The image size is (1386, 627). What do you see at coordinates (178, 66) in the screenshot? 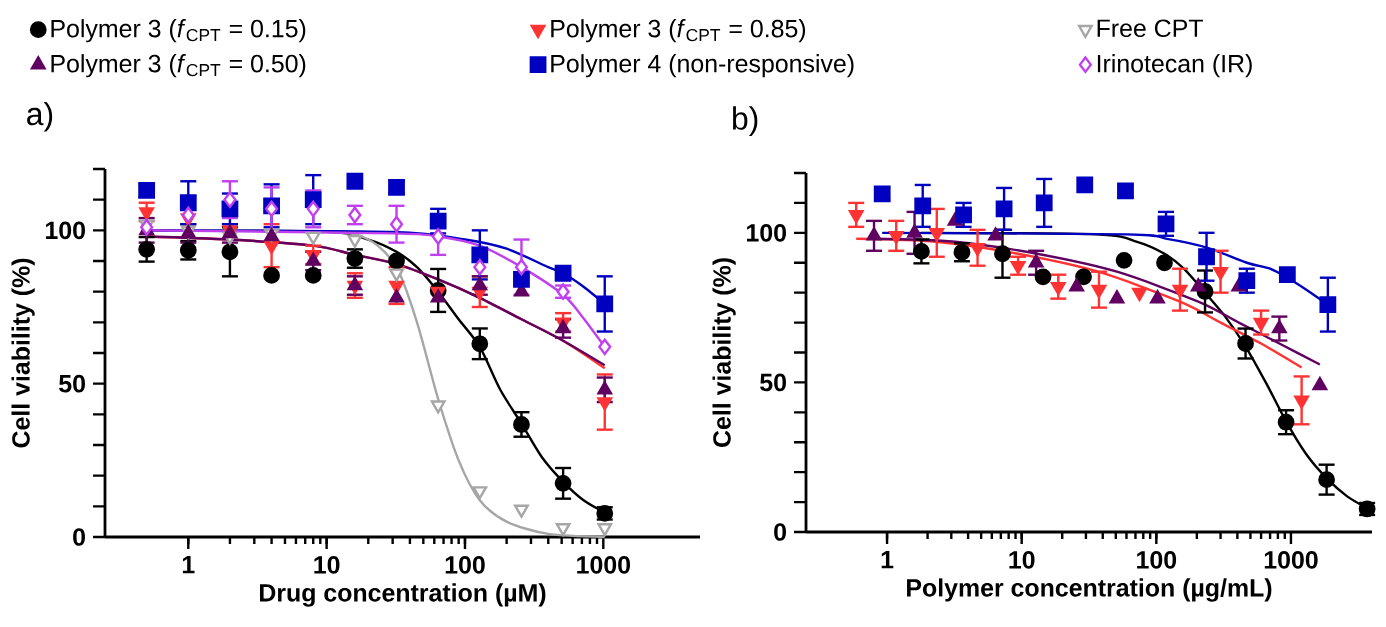
I see `legend-label: Polymer 3 (f$_{CPT}$ = 0.50)` at bounding box center [178, 66].